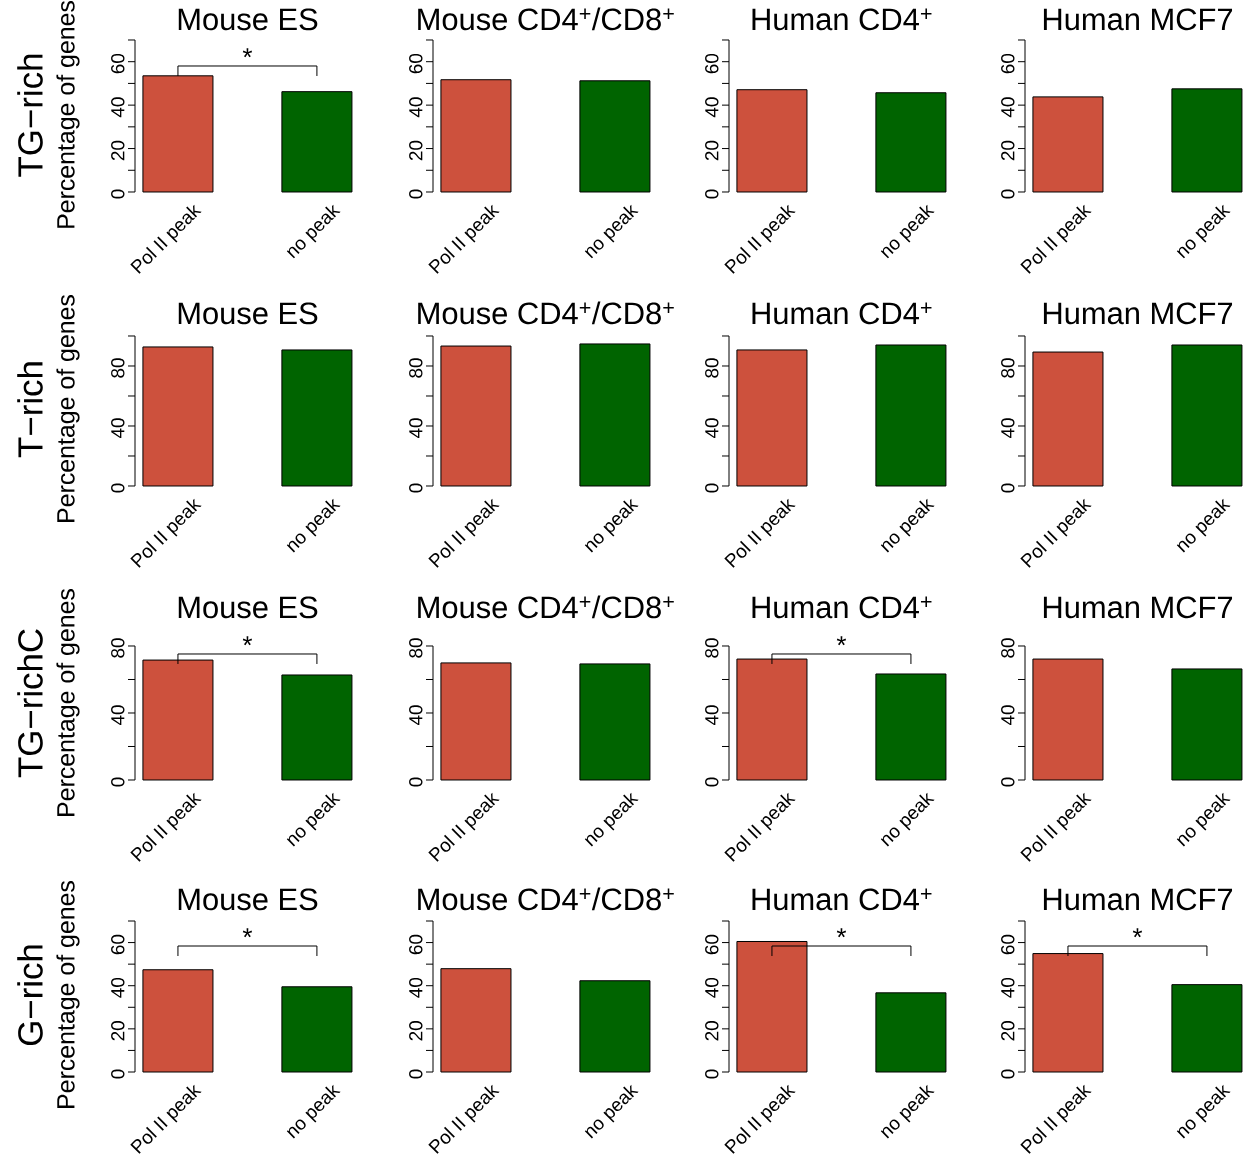 The height and width of the screenshot is (1175, 1251). I want to click on text: TG−richC, so click(30, 703).